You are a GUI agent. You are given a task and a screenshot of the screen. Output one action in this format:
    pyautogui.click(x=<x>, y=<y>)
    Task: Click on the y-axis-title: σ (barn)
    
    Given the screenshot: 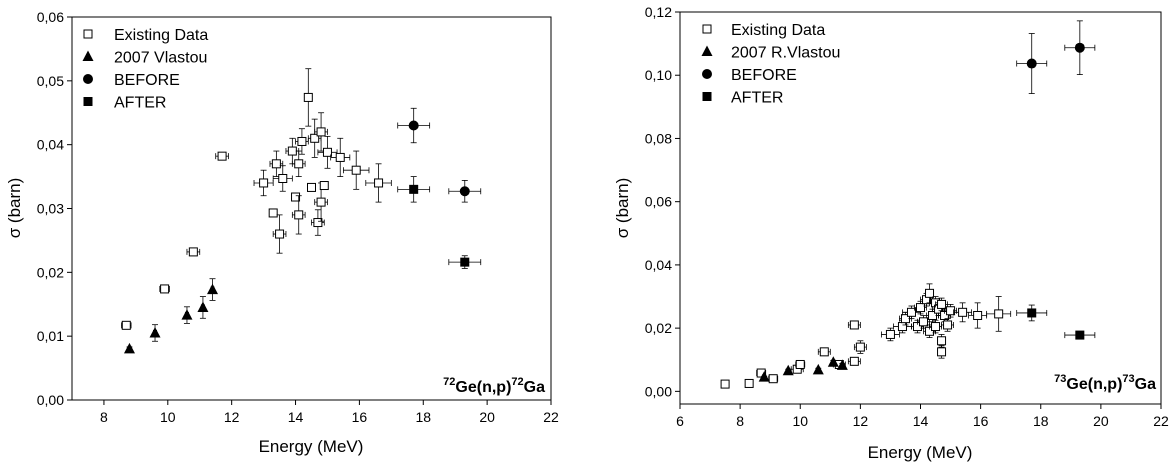 What is the action you would take?
    pyautogui.click(x=622, y=208)
    